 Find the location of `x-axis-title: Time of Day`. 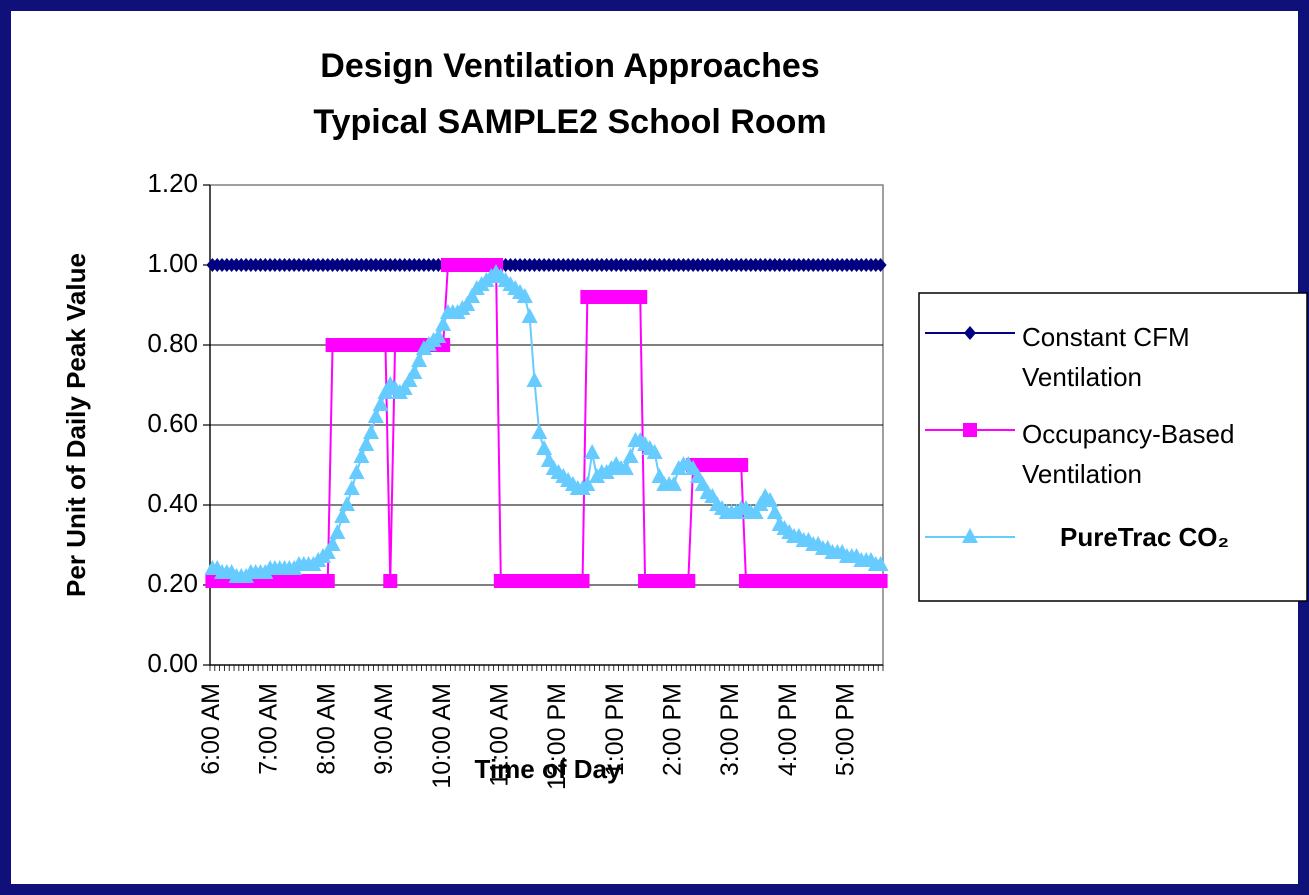

x-axis-title: Time of Day is located at coordinates (548, 769).